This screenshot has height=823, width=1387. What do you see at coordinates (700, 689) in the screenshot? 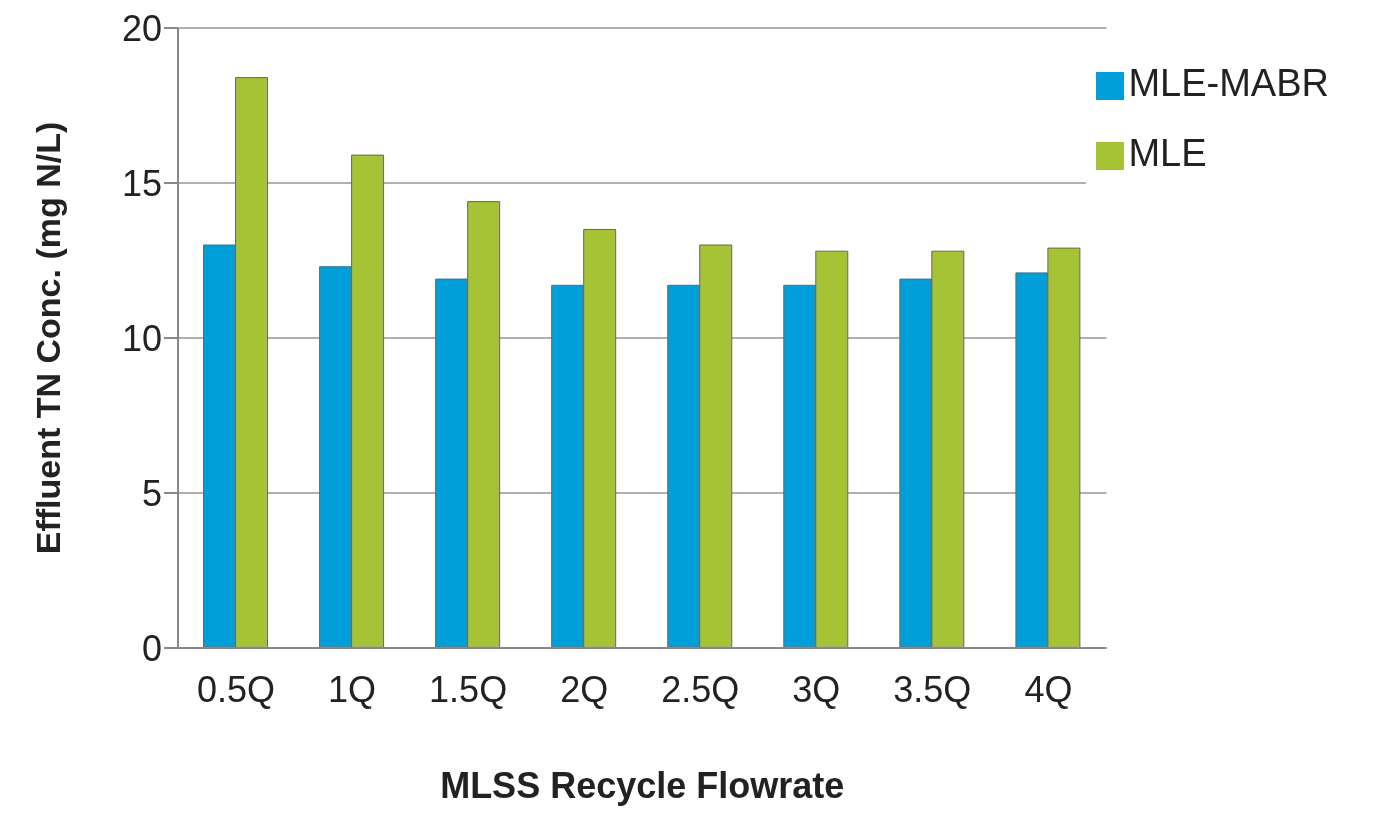
I see `x-tick-label: 2.5Q` at bounding box center [700, 689].